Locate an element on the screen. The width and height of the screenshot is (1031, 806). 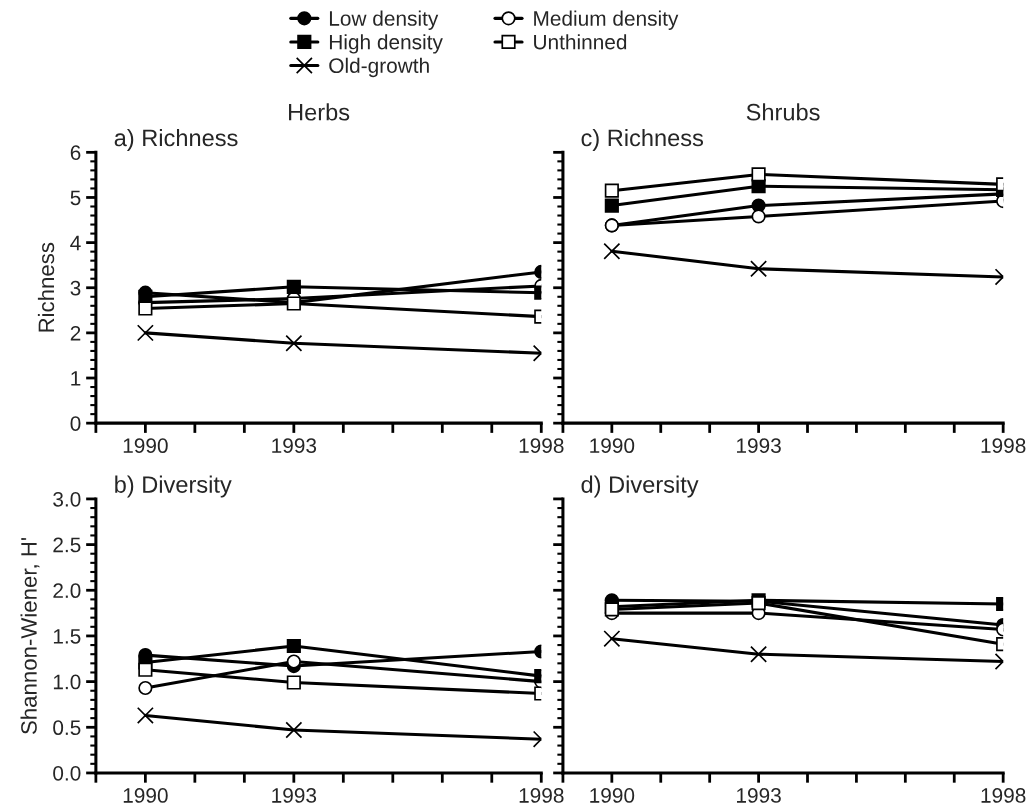
chart-subtitle: a) Richness is located at coordinates (176, 139).